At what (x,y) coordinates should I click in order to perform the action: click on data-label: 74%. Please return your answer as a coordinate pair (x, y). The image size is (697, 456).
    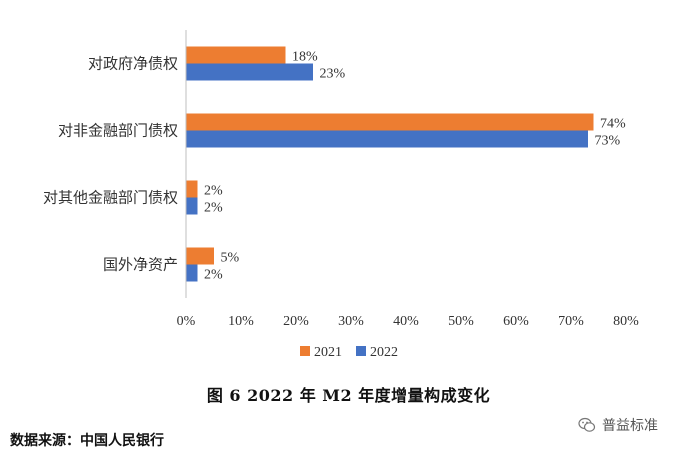
    Looking at the image, I should click on (613, 124).